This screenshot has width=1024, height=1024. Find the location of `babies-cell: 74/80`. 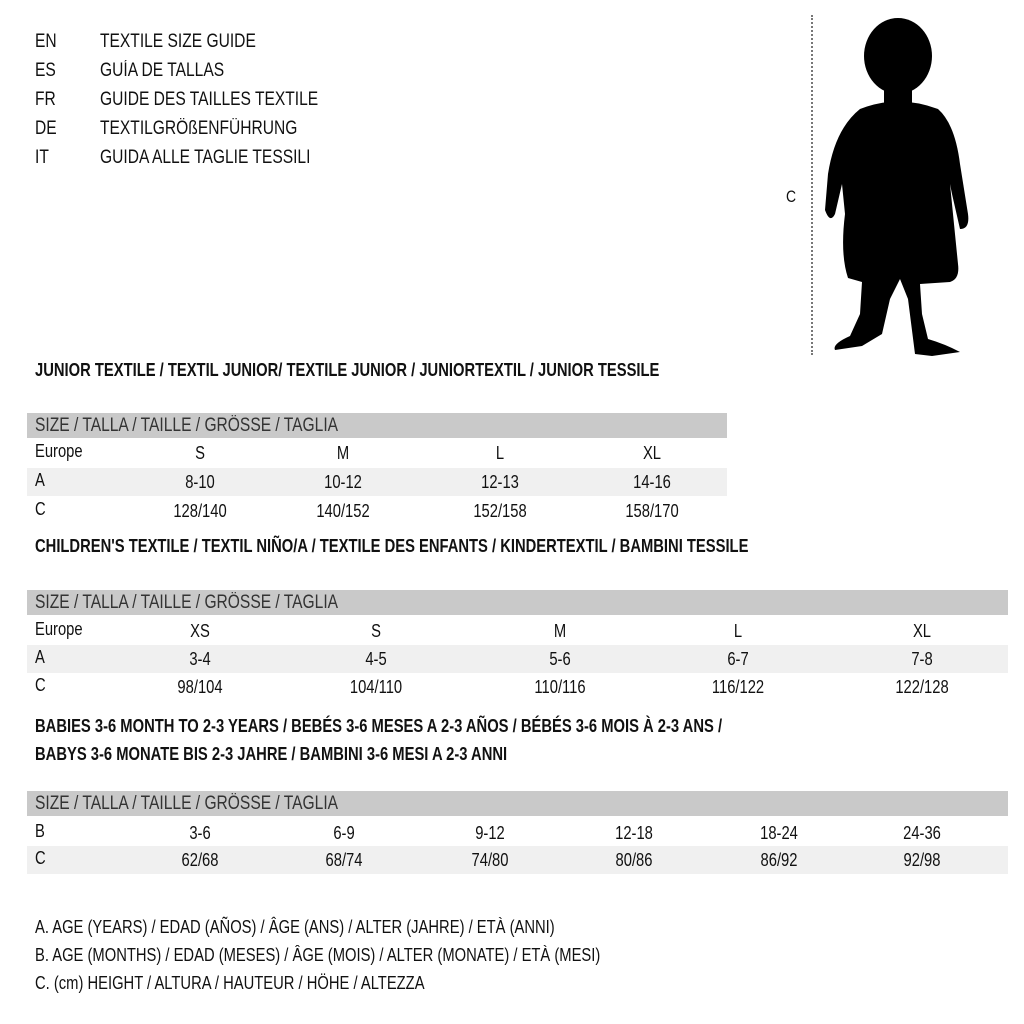

babies-cell: 74/80 is located at coordinates (490, 860).